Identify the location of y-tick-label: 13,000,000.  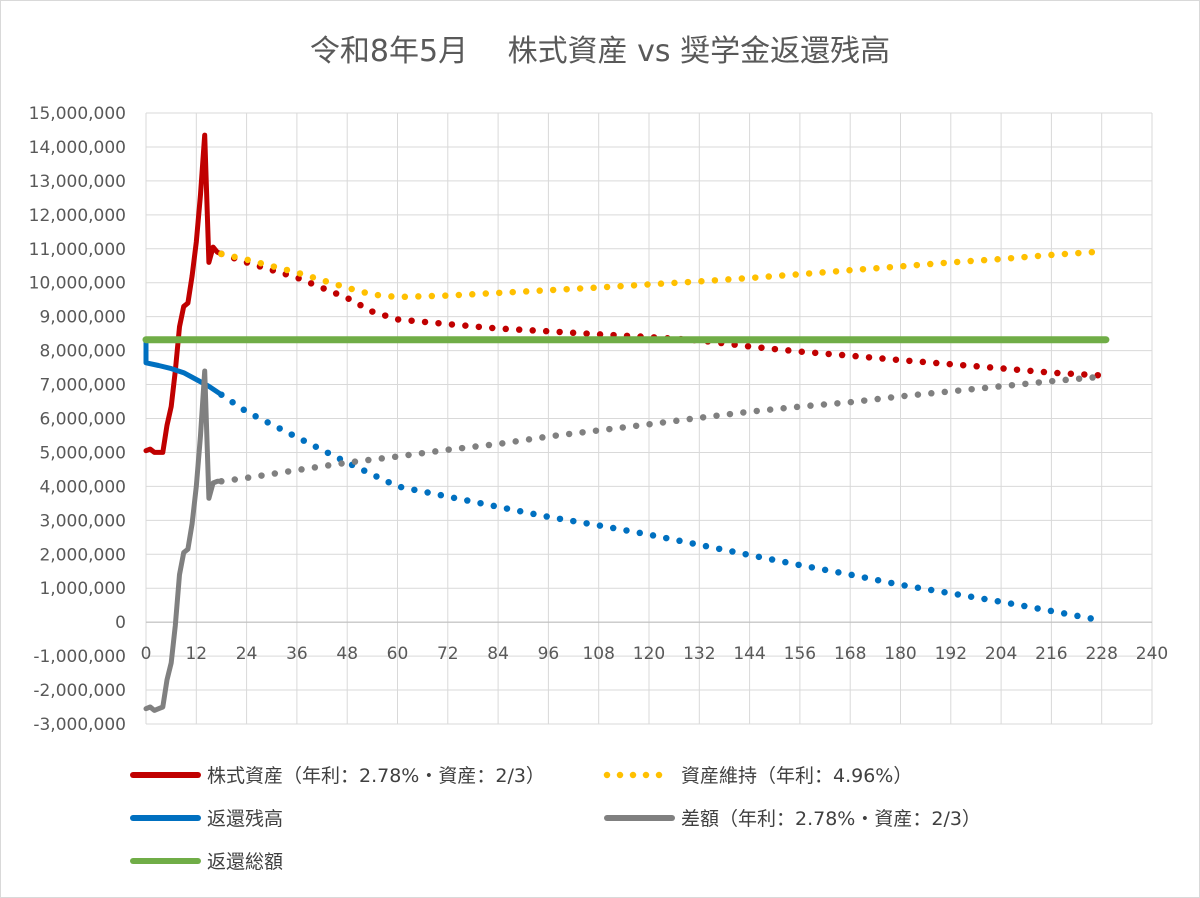
(77, 182).